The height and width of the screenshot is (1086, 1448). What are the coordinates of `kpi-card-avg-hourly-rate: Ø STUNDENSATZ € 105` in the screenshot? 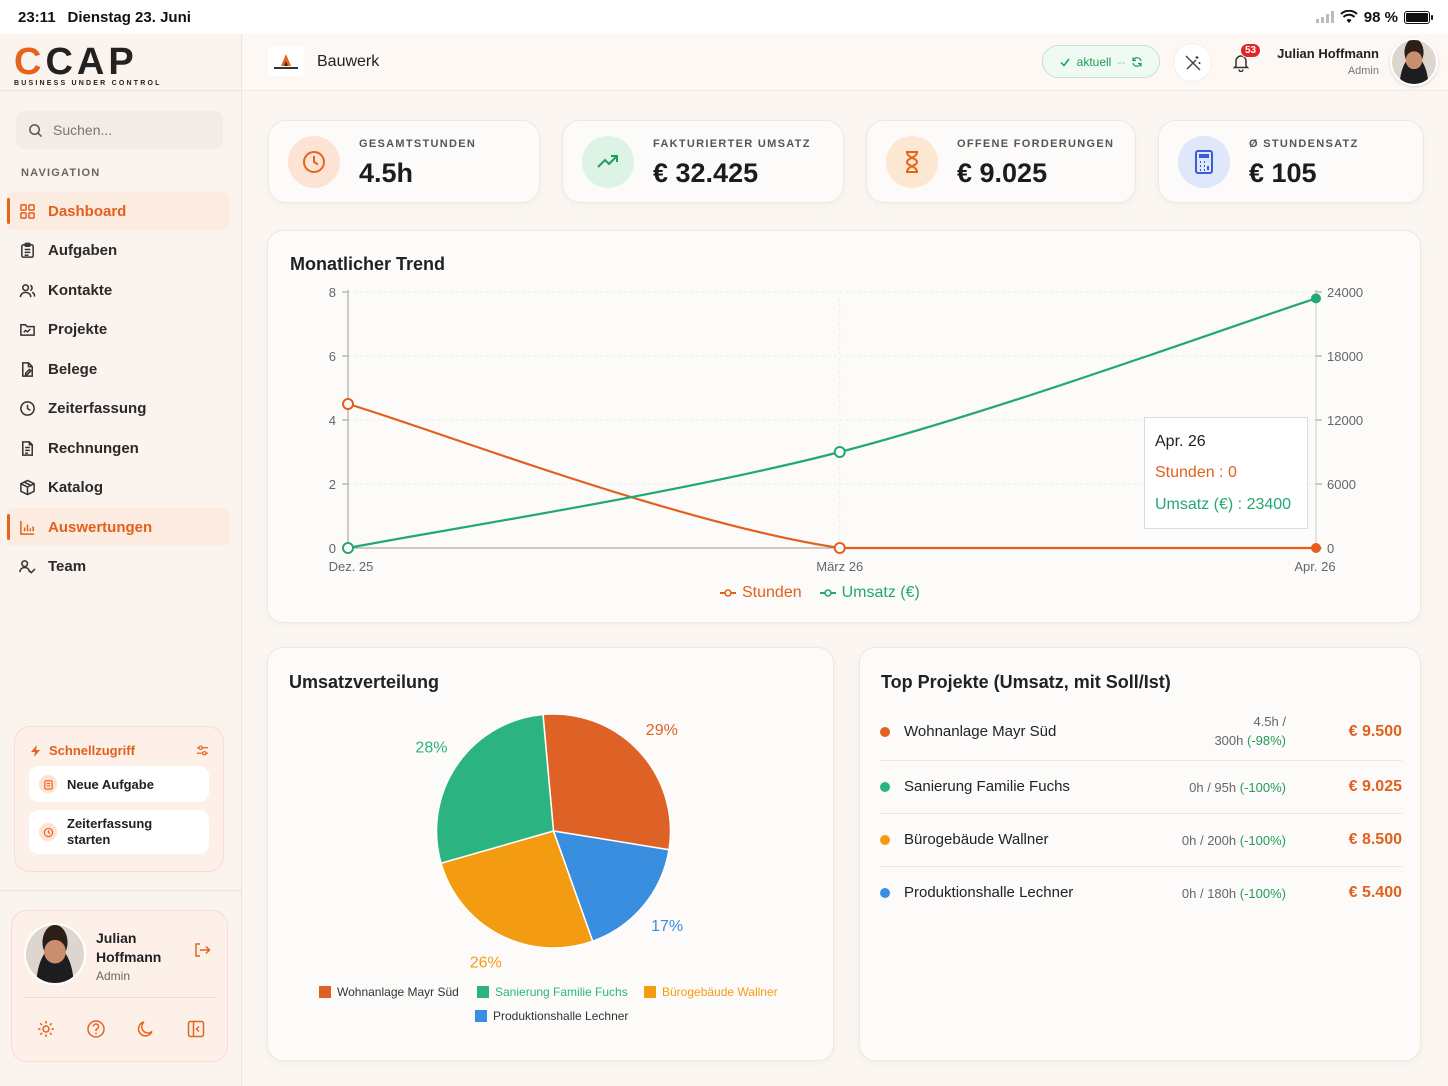 It's located at (1291, 161).